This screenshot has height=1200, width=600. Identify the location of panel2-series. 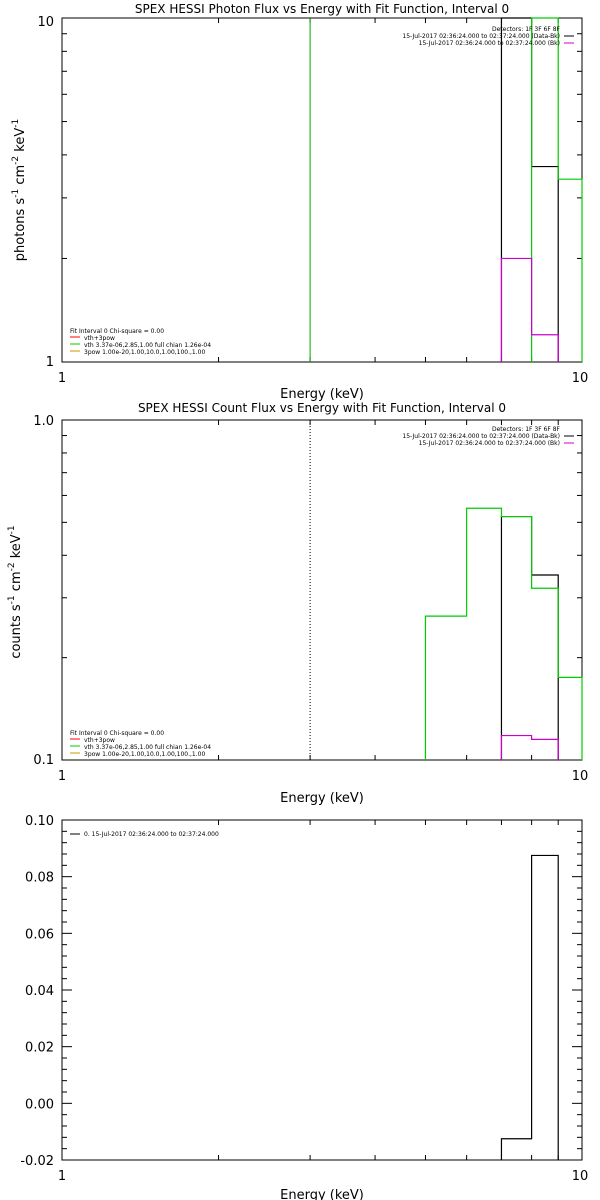
(503, 633).